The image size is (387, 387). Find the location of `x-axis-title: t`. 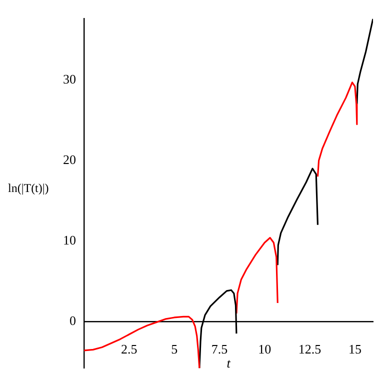

x-axis-title: t is located at coordinates (228, 362).